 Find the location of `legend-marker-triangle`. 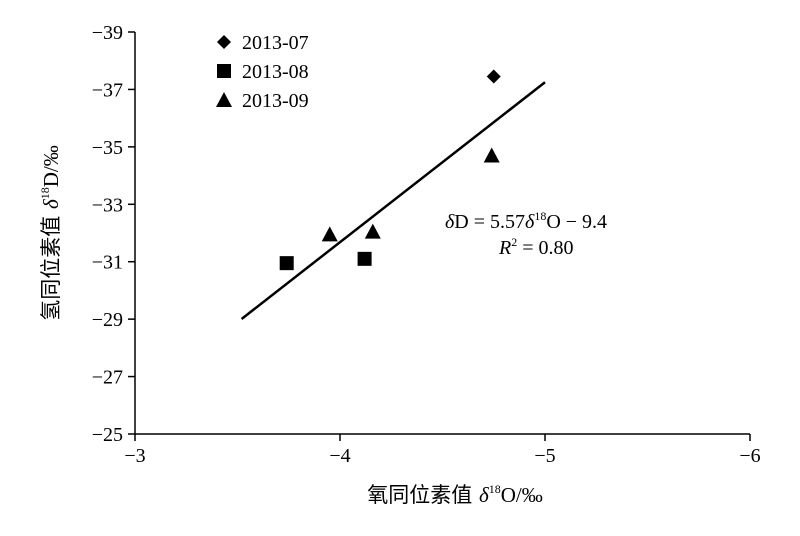

legend-marker-triangle is located at coordinates (224, 99).